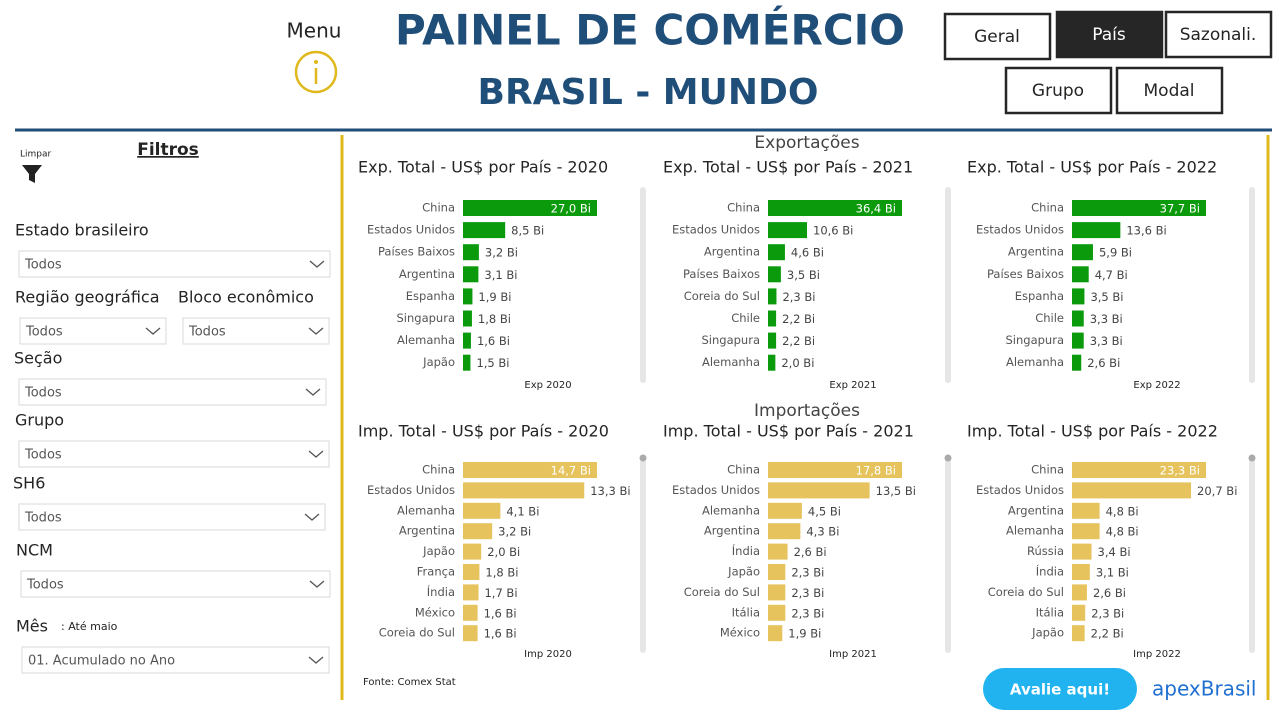 This screenshot has width=1280, height=713. Describe the element at coordinates (483, 431) in the screenshot. I see `chart-title: Imp. Total - US$ por País - 2020` at that location.